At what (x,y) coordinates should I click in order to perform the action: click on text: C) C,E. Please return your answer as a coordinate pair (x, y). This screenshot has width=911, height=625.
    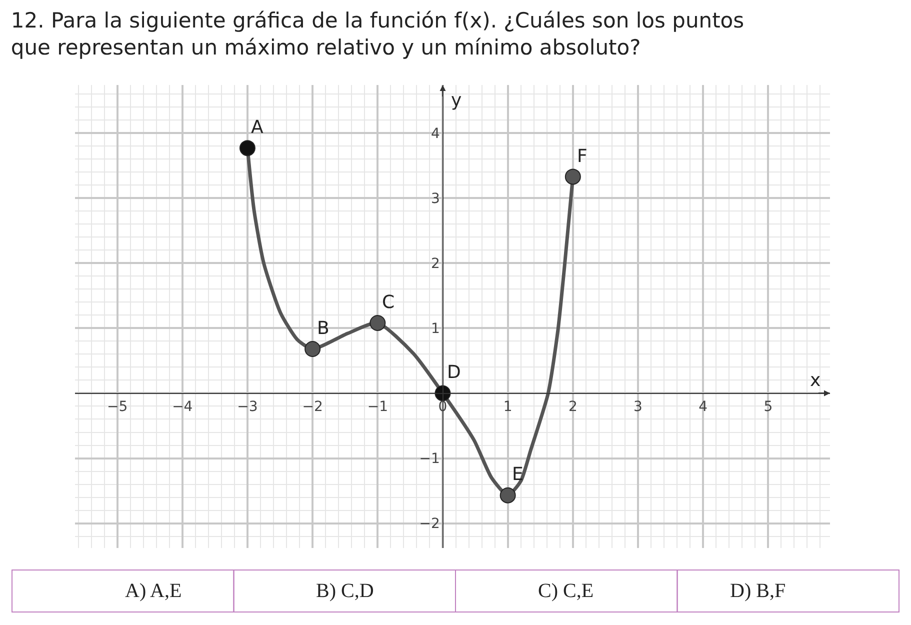
    Looking at the image, I should click on (566, 591).